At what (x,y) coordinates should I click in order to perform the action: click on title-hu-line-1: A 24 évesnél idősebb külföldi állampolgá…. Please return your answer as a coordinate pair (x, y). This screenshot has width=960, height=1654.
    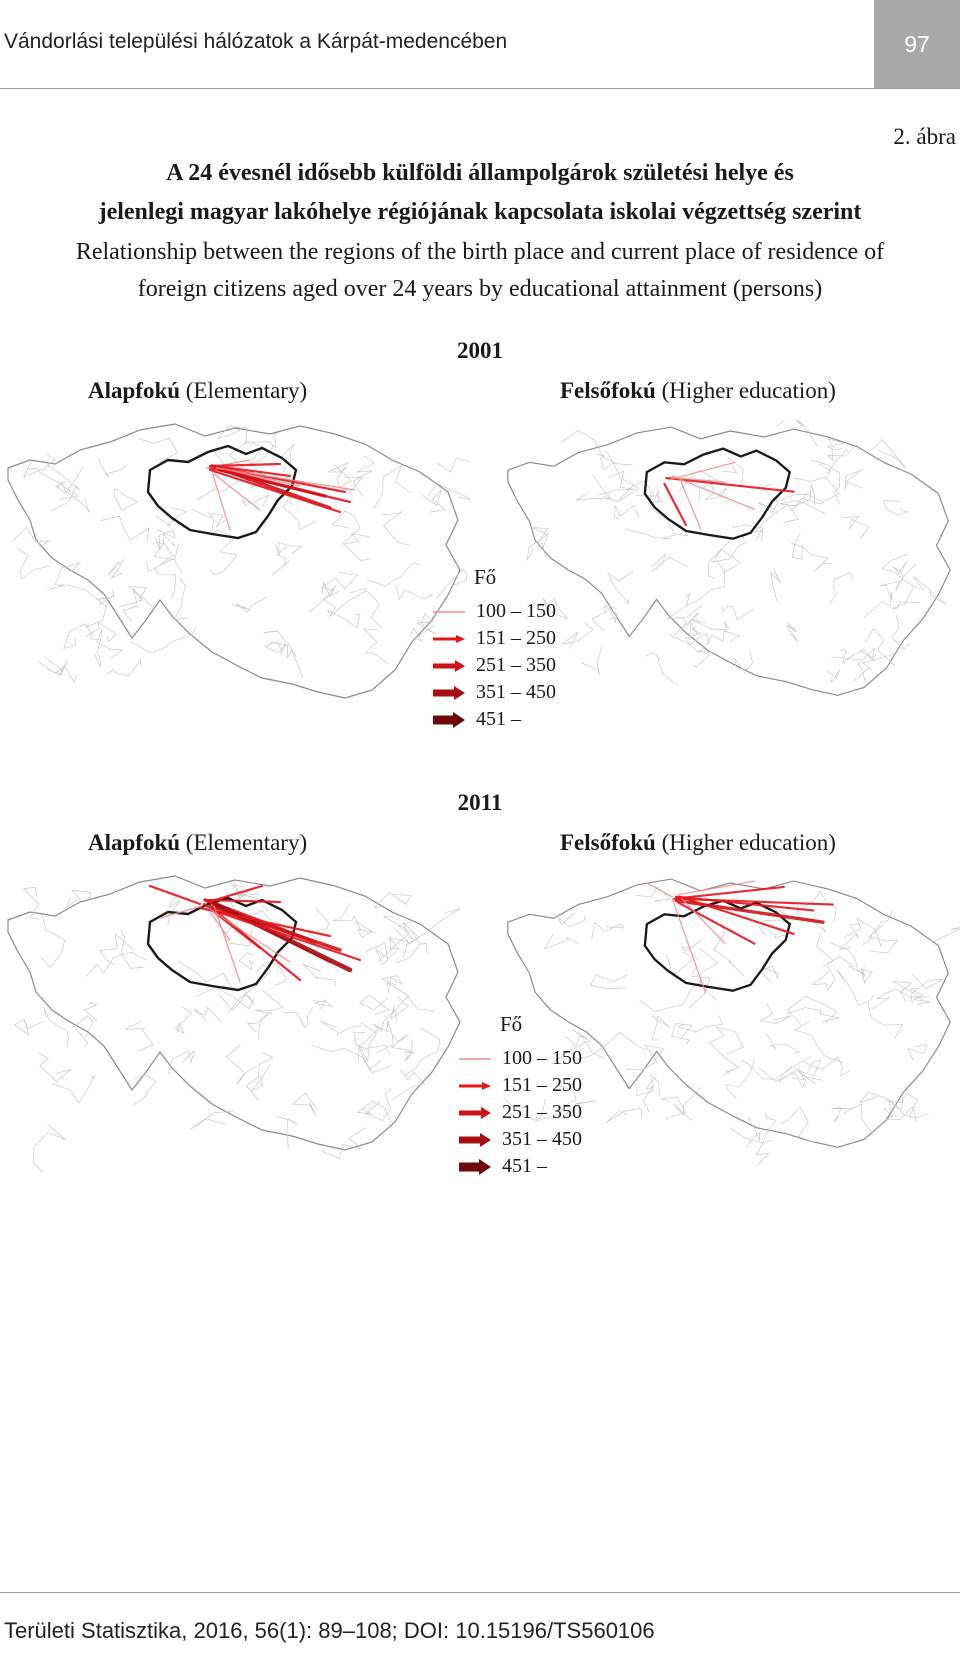
    Looking at the image, I should click on (480, 173).